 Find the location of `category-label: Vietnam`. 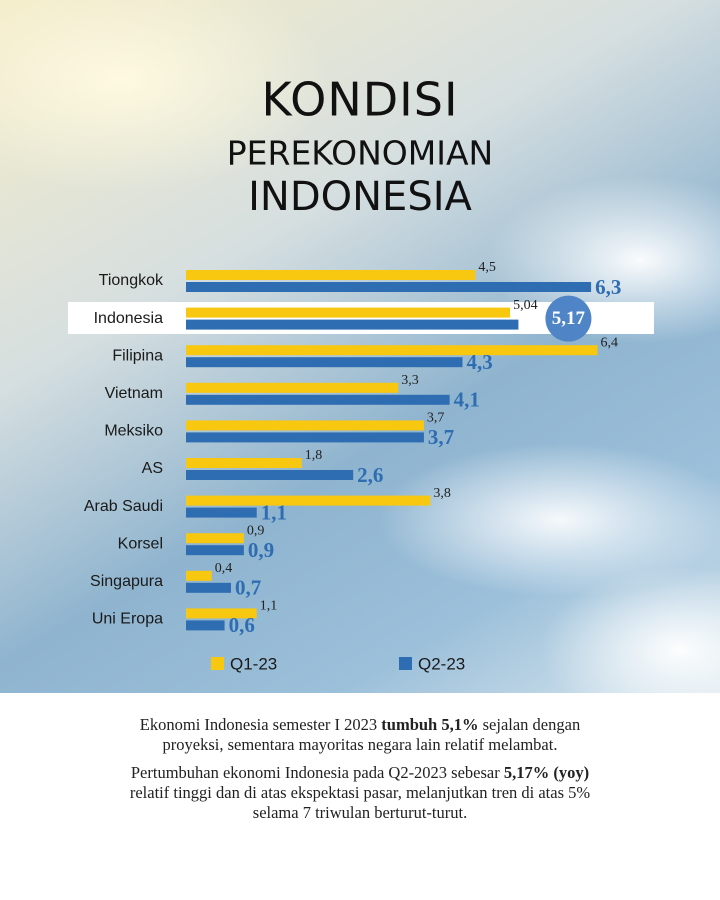

category-label: Vietnam is located at coordinates (134, 393).